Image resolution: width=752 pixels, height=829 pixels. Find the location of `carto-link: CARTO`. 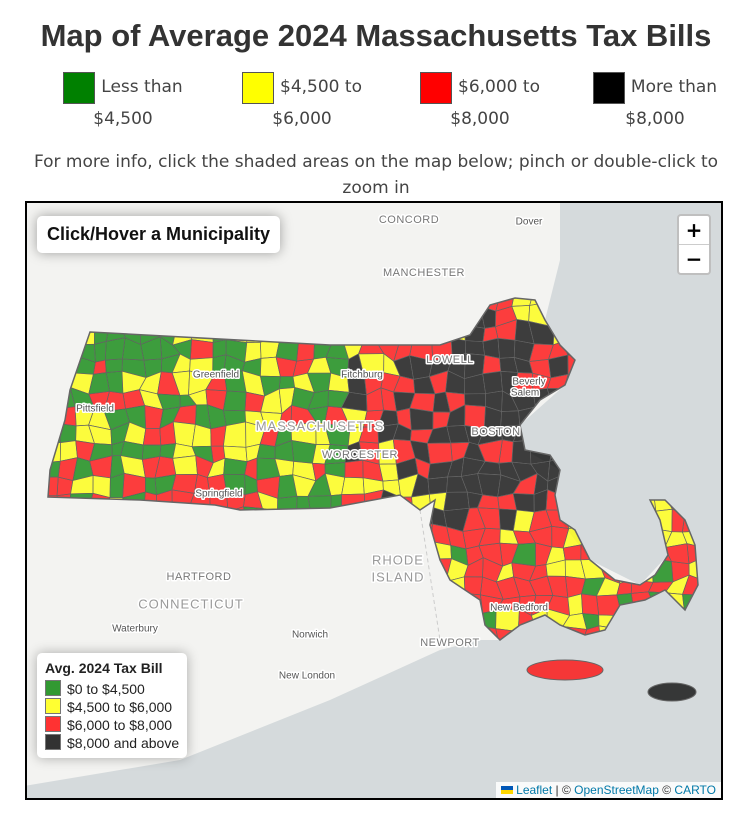

carto-link: CARTO is located at coordinates (695, 790).